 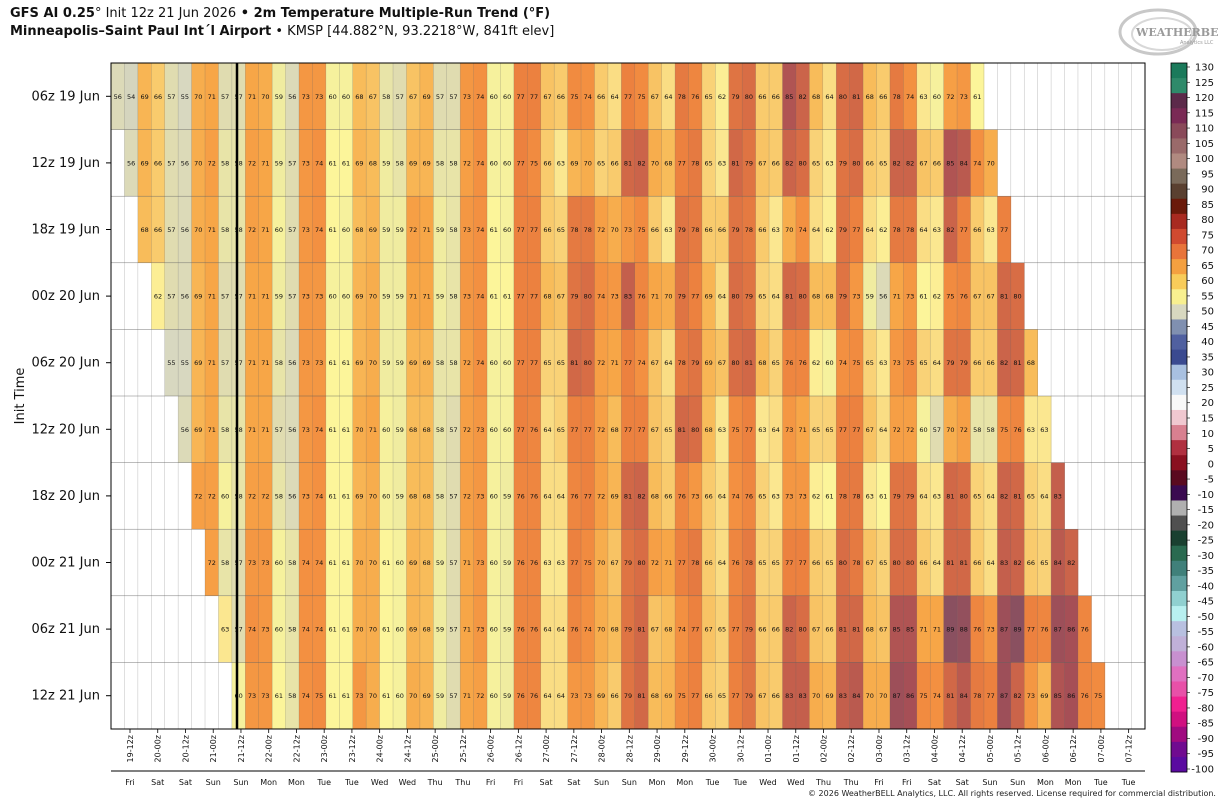 I want to click on cell-value: 79, so click(x=628, y=630).